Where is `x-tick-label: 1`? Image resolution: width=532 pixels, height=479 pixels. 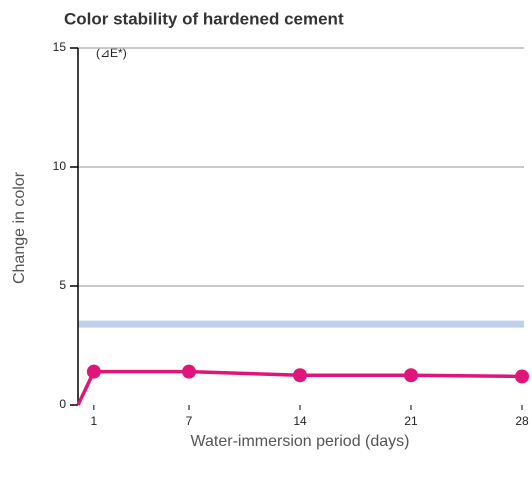
x-tick-label: 1 is located at coordinates (94, 421).